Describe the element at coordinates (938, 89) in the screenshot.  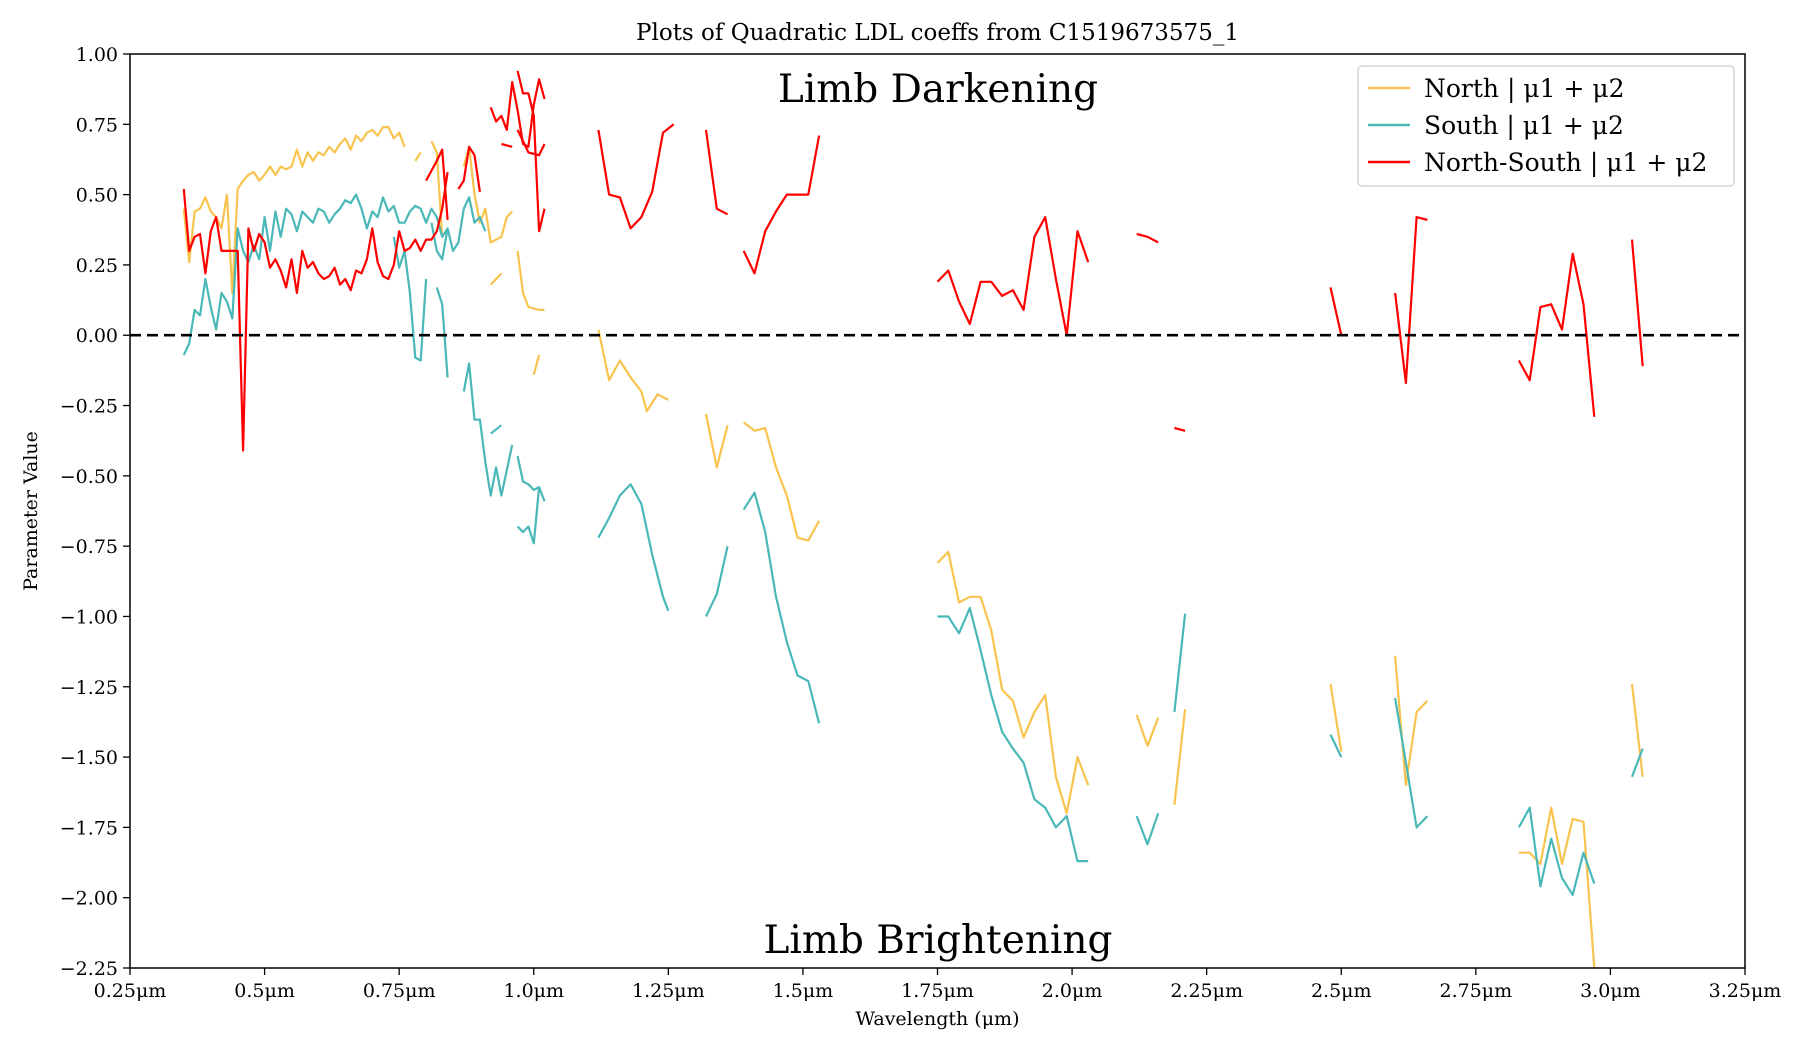
I see `annotation-limb-darkening: Limb Darkening` at that location.